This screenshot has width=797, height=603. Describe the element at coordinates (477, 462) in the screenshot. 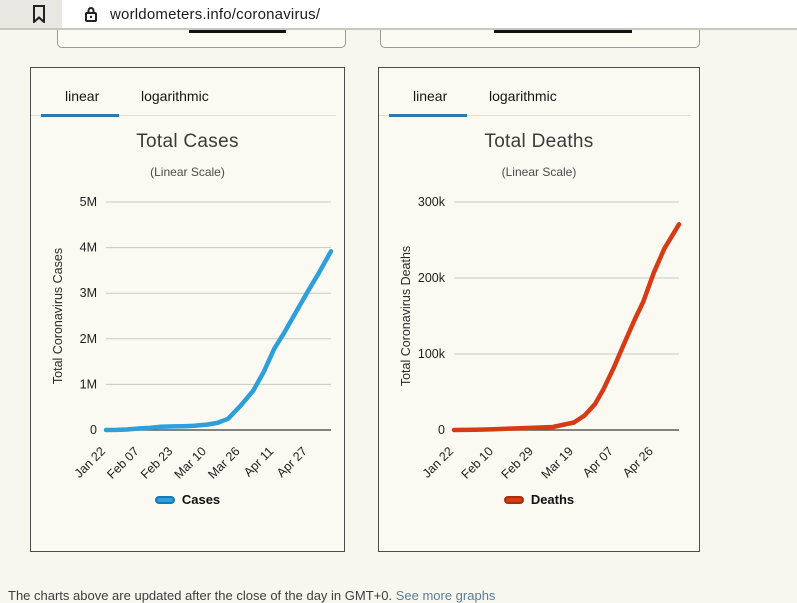

I see `svg-text: Feb 10` at that location.